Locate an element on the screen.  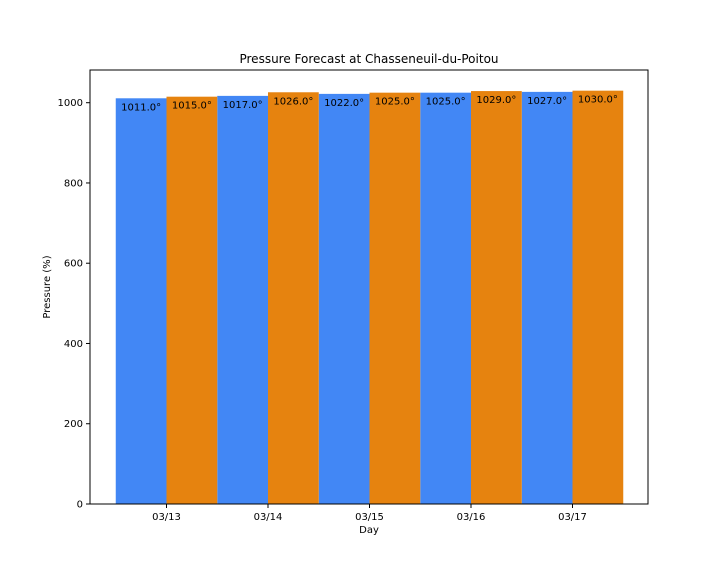
bar-label: 1030.0° is located at coordinates (598, 100).